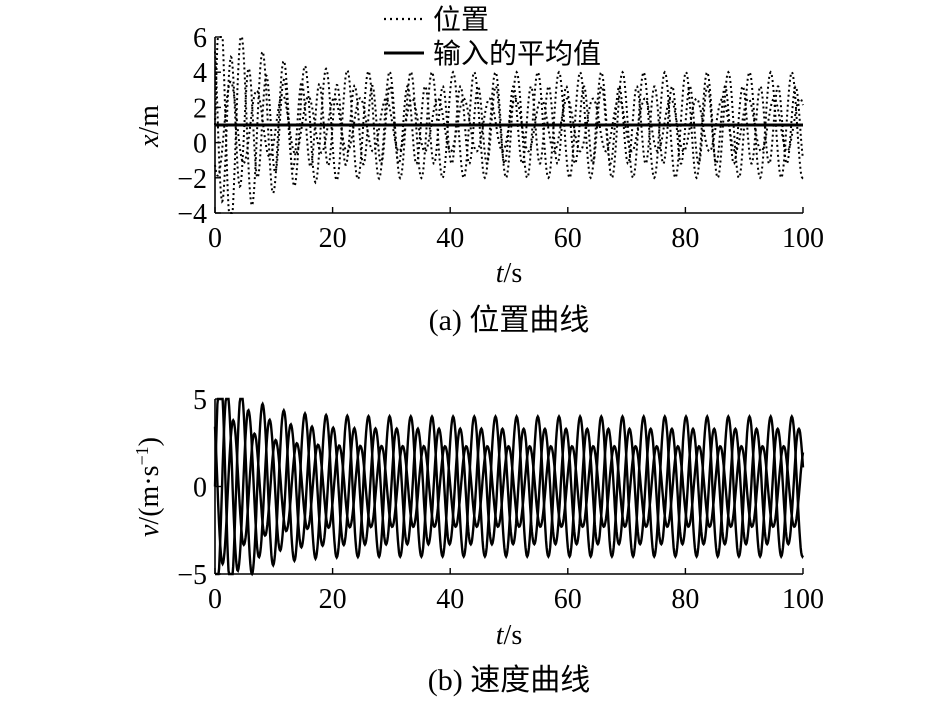  I want to click on position-y-axis-label: x/m, so click(149, 126).